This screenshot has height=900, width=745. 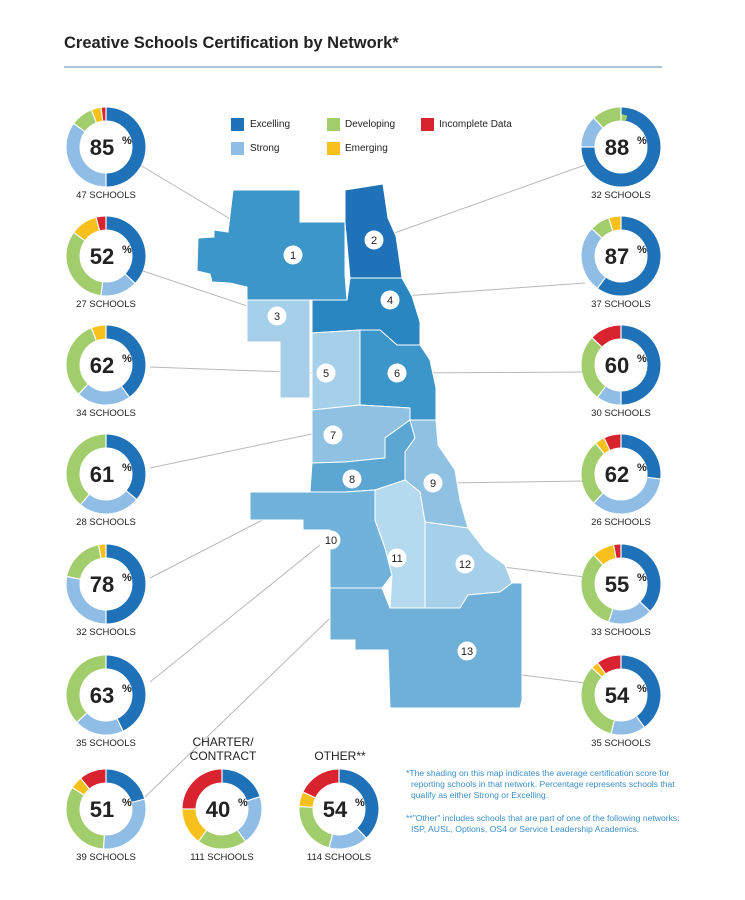 I want to click on map-badge-4: 4, so click(x=390, y=300).